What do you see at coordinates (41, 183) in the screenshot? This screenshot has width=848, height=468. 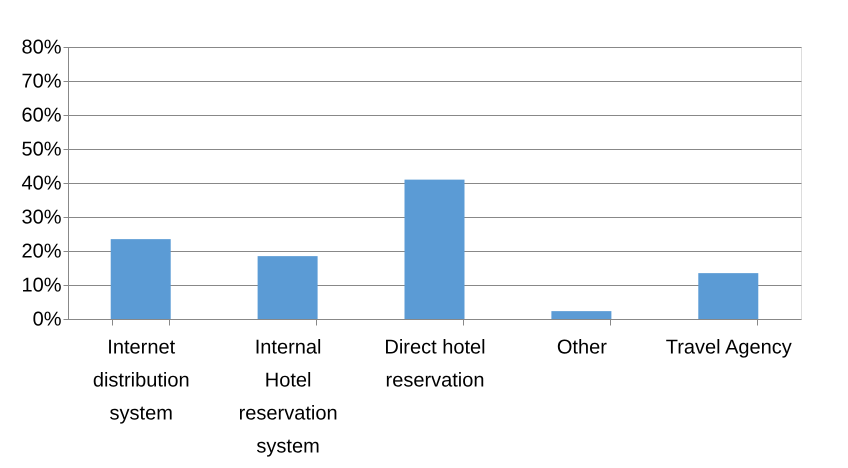 I see `y-tick-label: 40%` at bounding box center [41, 183].